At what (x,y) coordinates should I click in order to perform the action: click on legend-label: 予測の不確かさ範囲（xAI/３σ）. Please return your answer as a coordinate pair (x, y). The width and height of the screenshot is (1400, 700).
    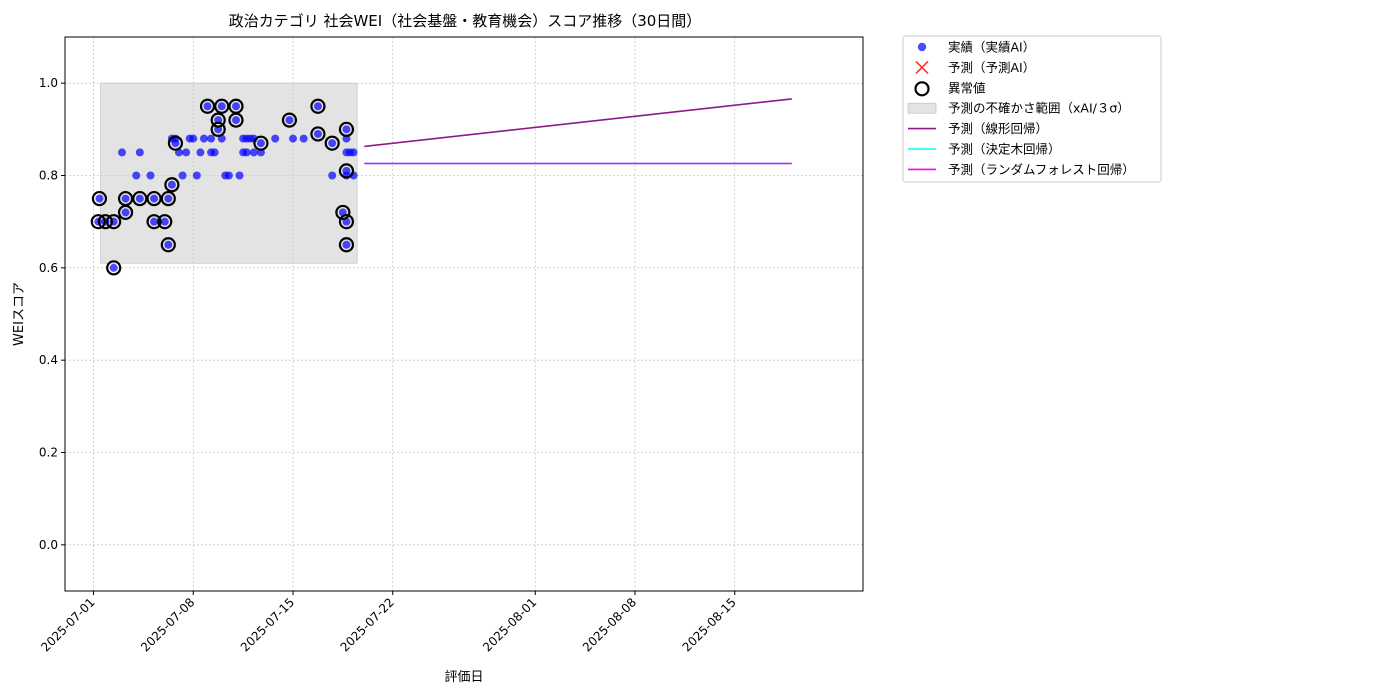
    Looking at the image, I should click on (1039, 108).